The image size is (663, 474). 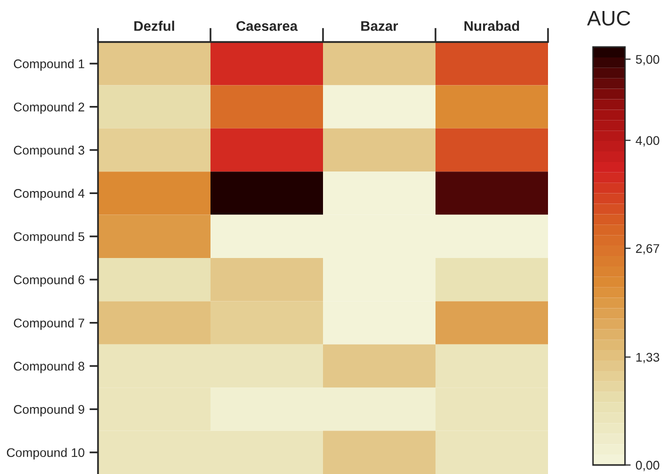 What do you see at coordinates (648, 466) in the screenshot?
I see `color-bar-label: 0,00` at bounding box center [648, 466].